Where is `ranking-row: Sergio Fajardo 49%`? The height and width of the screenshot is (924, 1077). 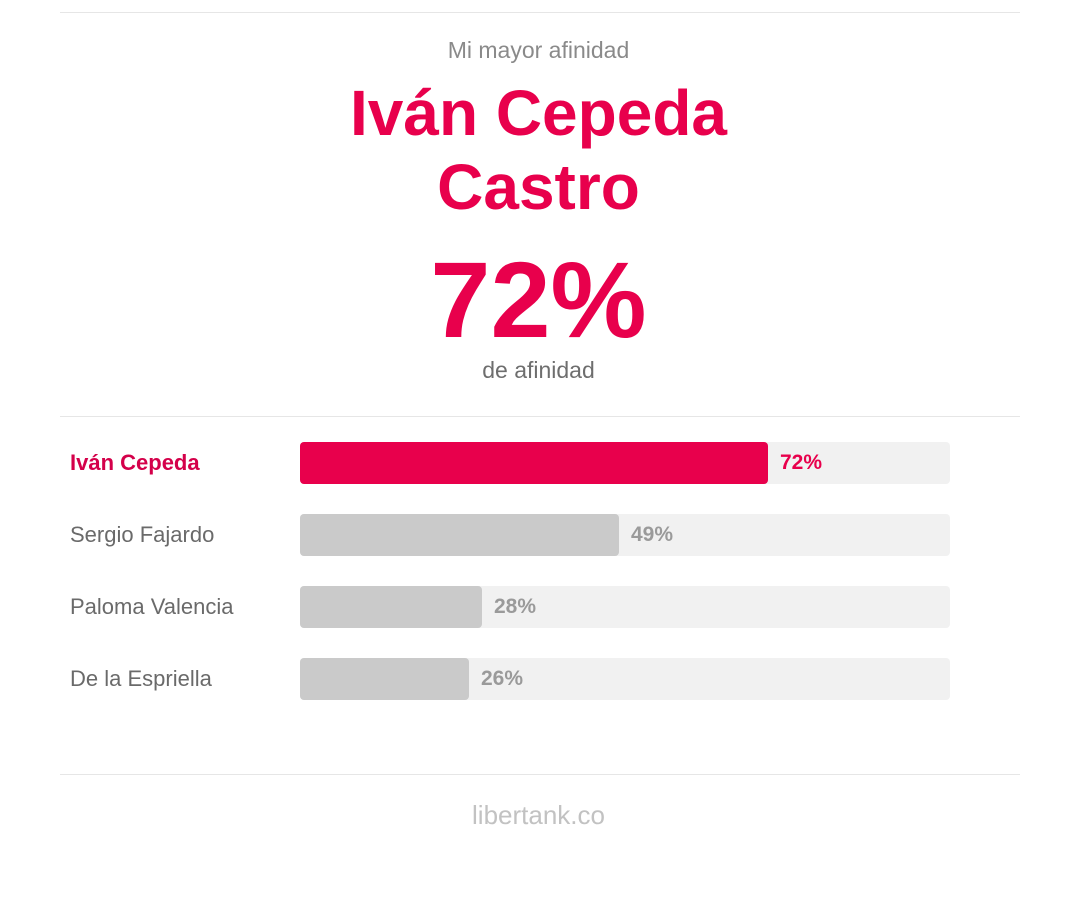 ranking-row: Sergio Fajardo 49% is located at coordinates (538, 535).